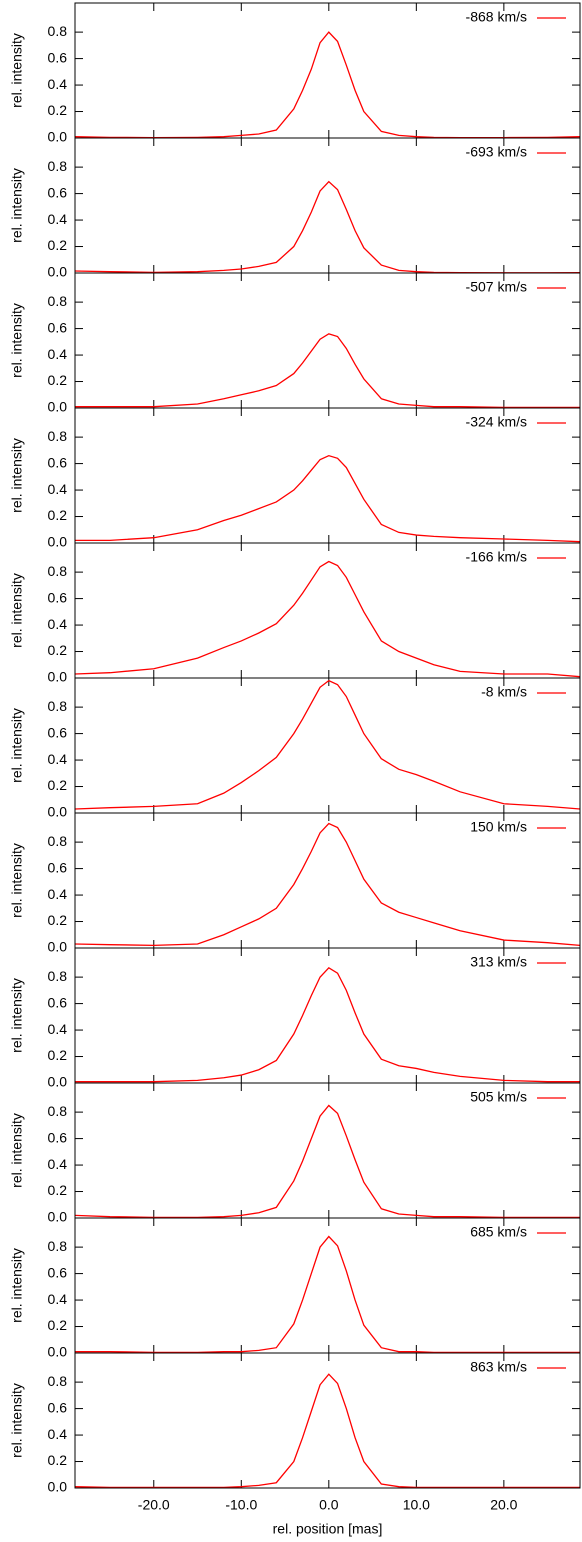 Image resolution: width=582 pixels, height=1542 pixels. I want to click on legend-label: 313 km/s, so click(498, 962).